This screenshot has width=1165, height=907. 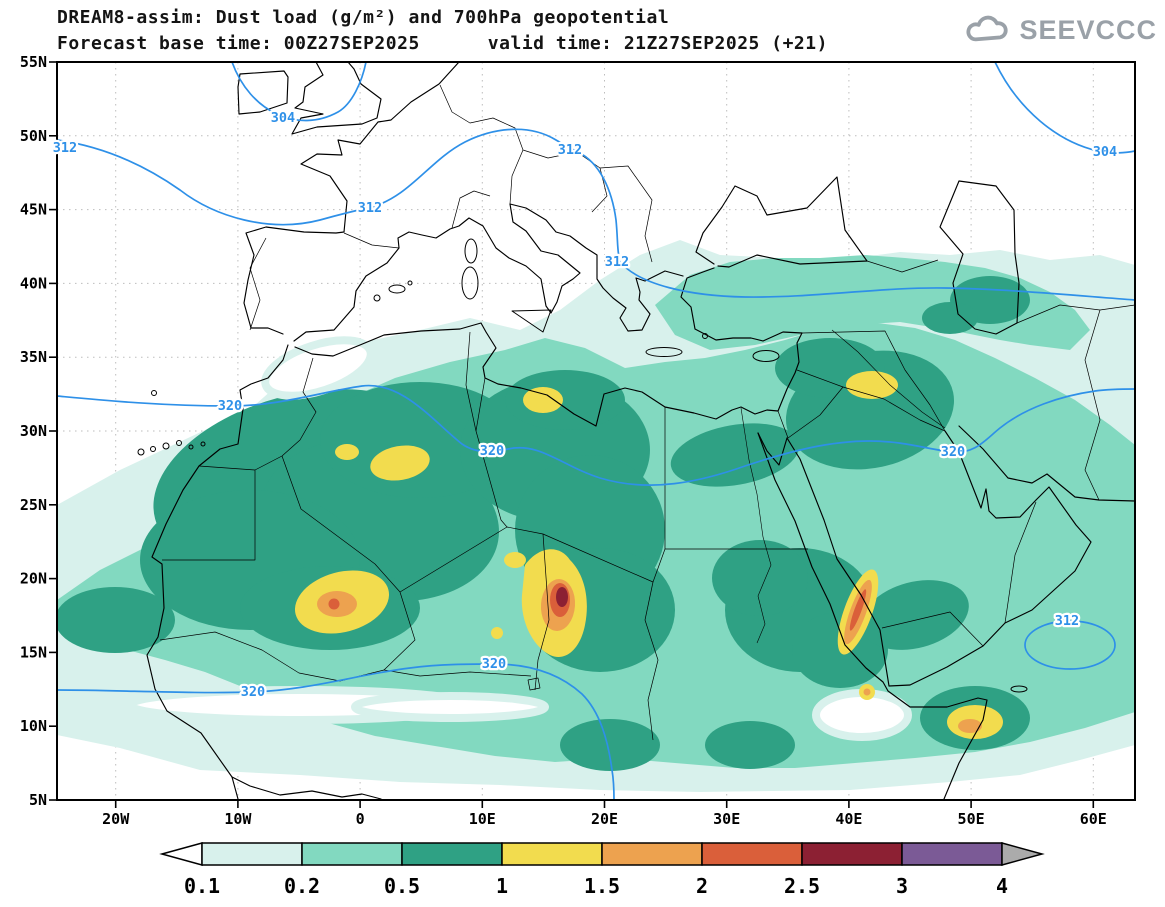 I want to click on island-crete, so click(x=664, y=352).